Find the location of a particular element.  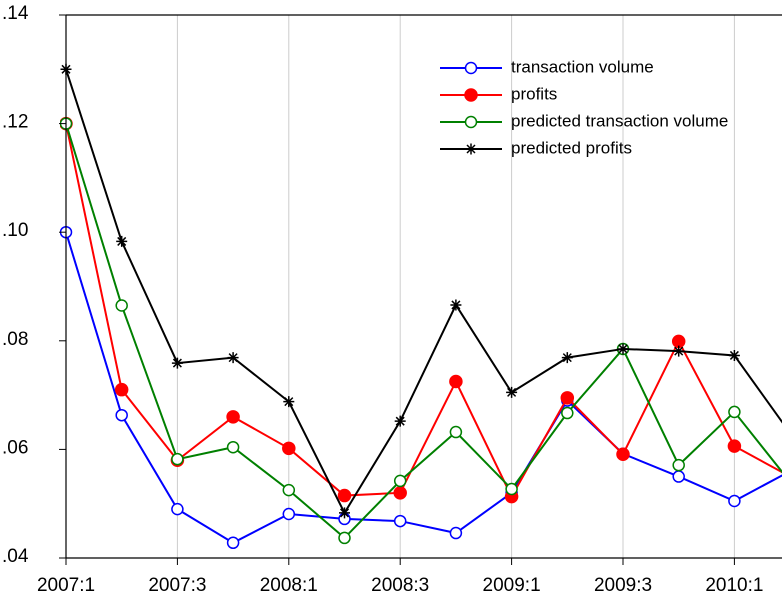

x-tick-label: 2009:1 is located at coordinates (512, 585).